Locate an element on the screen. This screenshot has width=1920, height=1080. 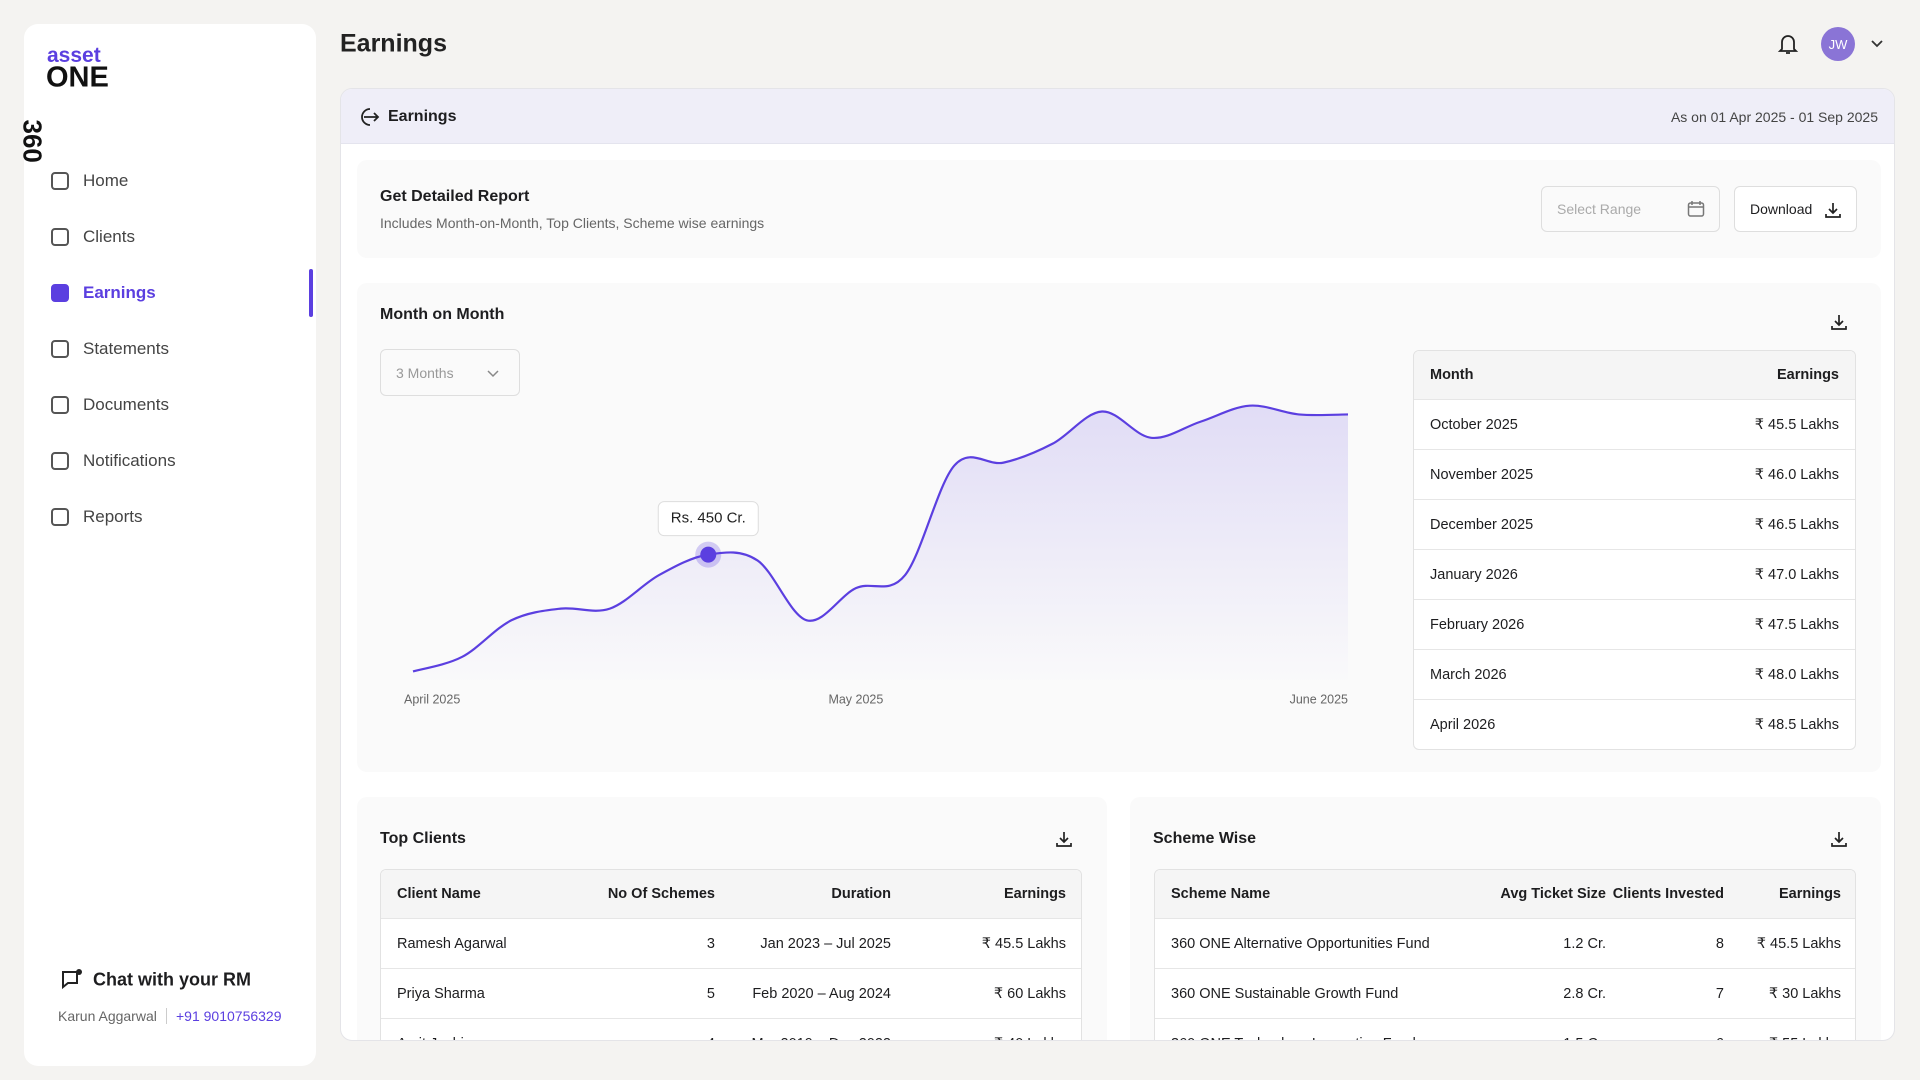
nav-item: Home is located at coordinates (89, 181).